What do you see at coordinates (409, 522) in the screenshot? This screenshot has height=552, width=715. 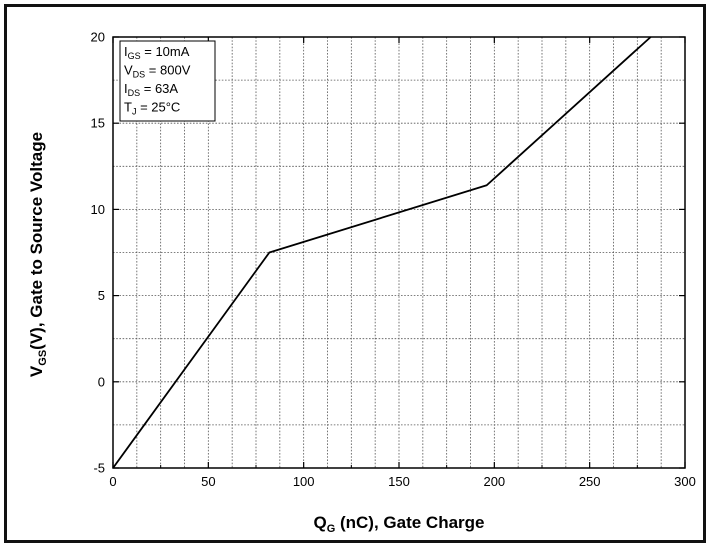 I see `x-axis-label-rest: (nC), Gate Charge` at bounding box center [409, 522].